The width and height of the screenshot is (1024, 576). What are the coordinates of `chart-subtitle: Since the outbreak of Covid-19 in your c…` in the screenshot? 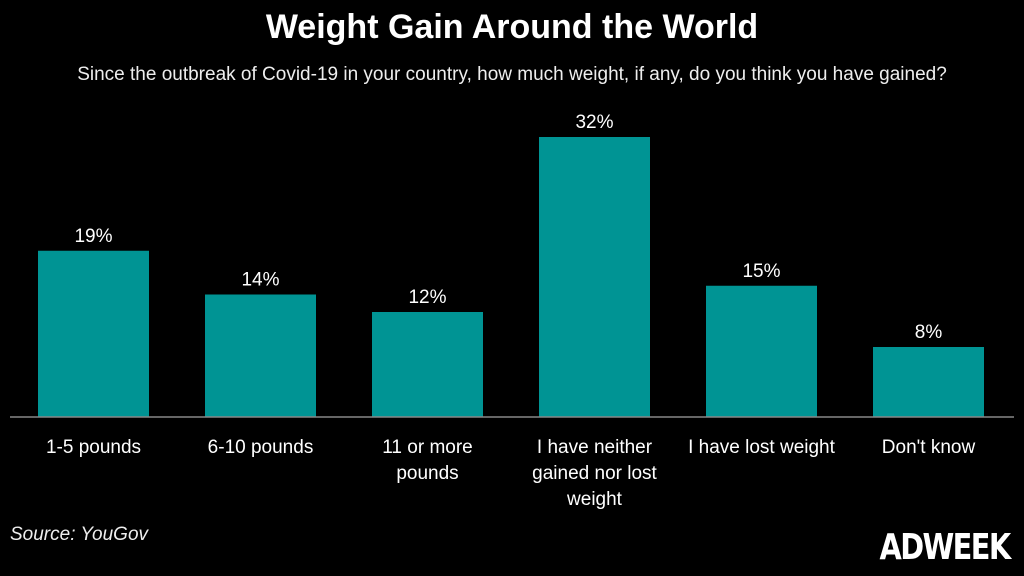 It's located at (512, 74).